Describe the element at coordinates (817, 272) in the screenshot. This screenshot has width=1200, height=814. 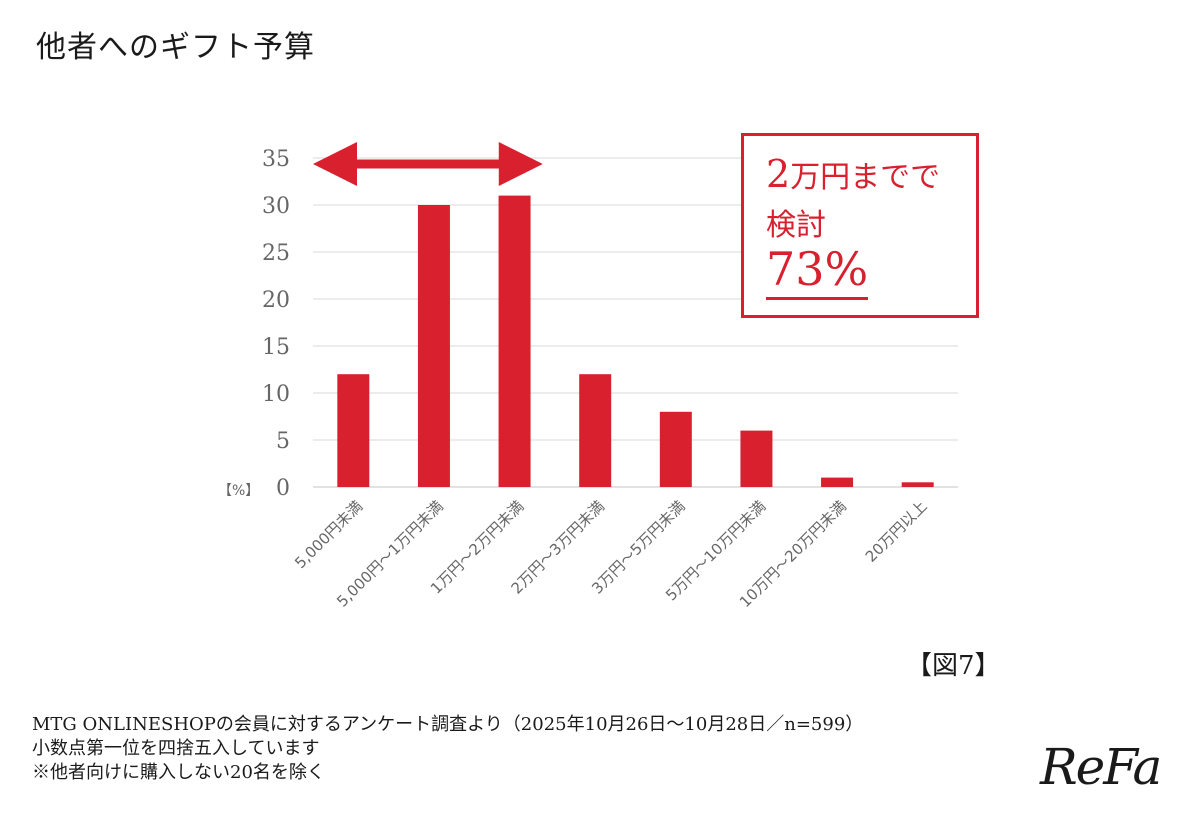
I see `callout-percentage: 73%` at that location.